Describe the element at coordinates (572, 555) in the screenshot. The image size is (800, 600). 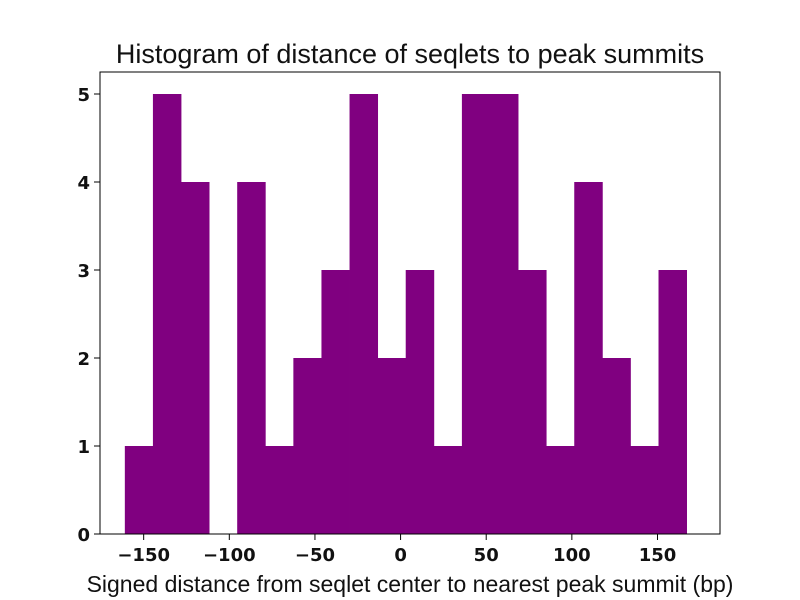
I see `x-tick-label: 100` at that location.